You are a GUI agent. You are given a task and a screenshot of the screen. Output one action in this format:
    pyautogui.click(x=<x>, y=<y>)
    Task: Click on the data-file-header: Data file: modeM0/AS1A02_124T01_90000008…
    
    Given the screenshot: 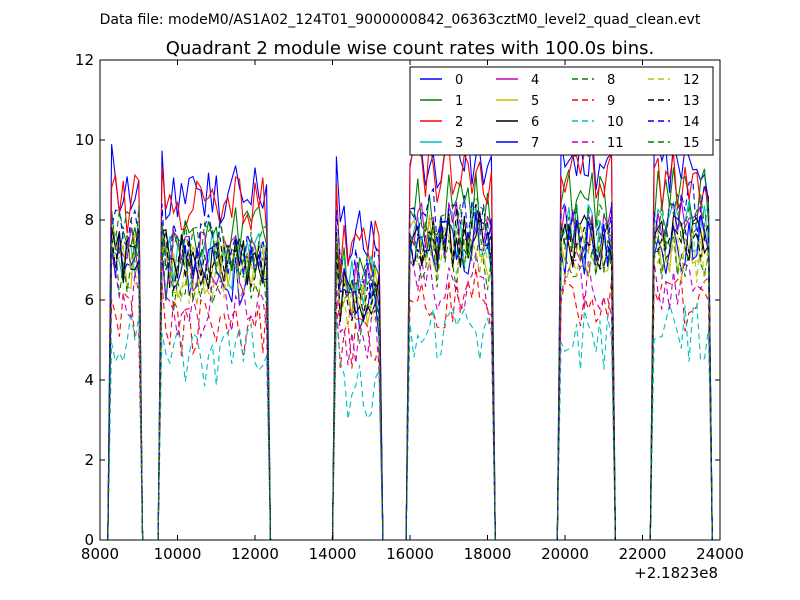 What is the action you would take?
    pyautogui.click(x=400, y=20)
    